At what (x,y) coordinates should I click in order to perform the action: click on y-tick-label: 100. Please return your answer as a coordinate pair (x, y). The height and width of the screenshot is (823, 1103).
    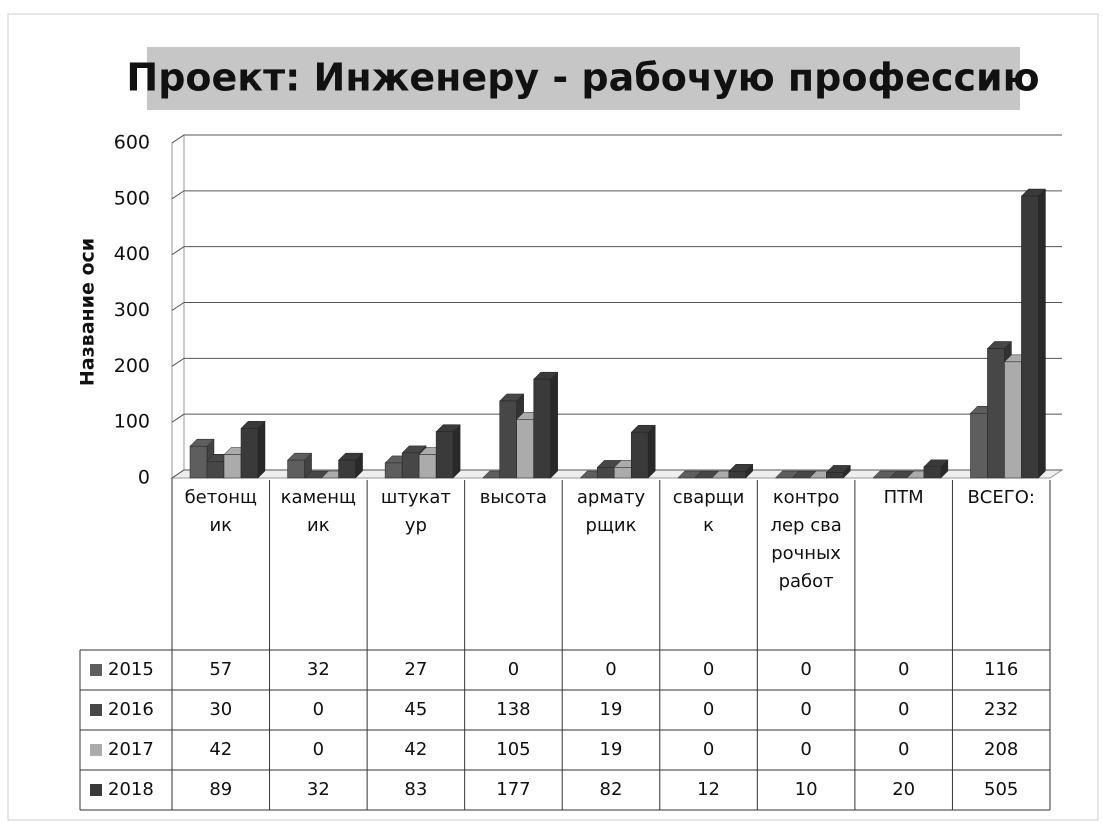
    Looking at the image, I should click on (132, 422).